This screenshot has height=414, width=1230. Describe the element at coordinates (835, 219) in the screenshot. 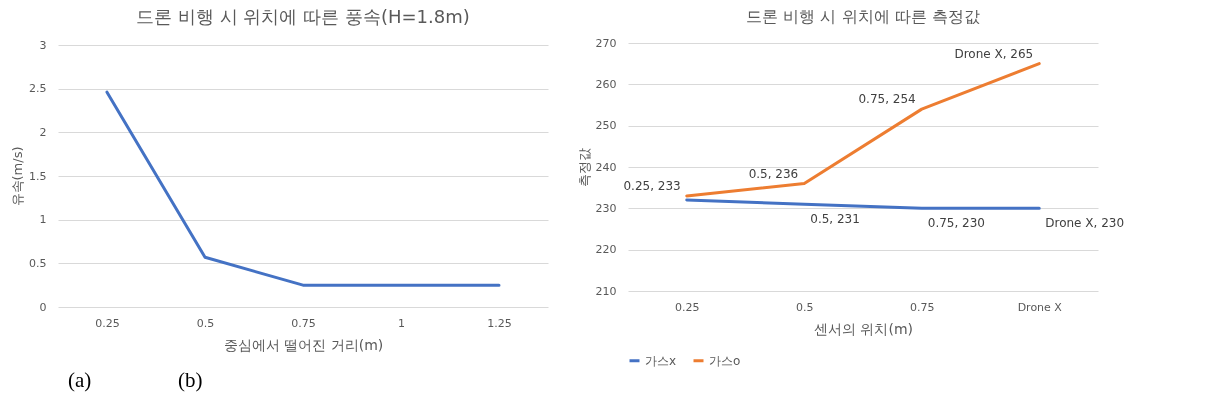

I see `data-label: 0.5, 231` at that location.